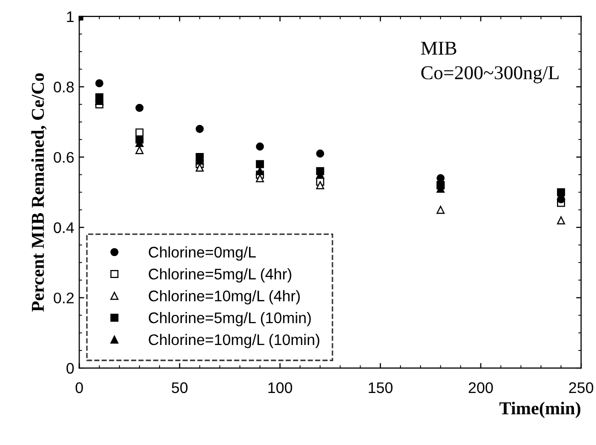 The height and width of the screenshot is (445, 596). Describe the element at coordinates (280, 388) in the screenshot. I see `x-tick-label: 100` at that location.